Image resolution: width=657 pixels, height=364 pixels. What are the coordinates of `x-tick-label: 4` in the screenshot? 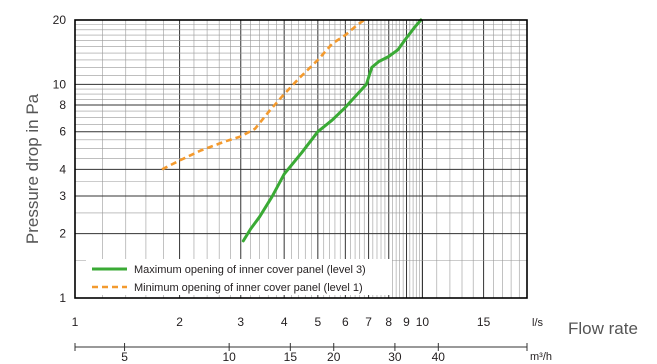 It's located at (284, 322).